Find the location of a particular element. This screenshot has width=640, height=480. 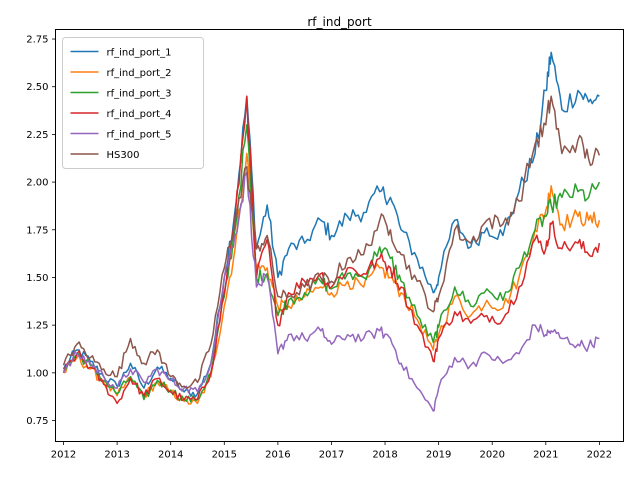

y-tick-label: 1.00 is located at coordinates (37, 373).